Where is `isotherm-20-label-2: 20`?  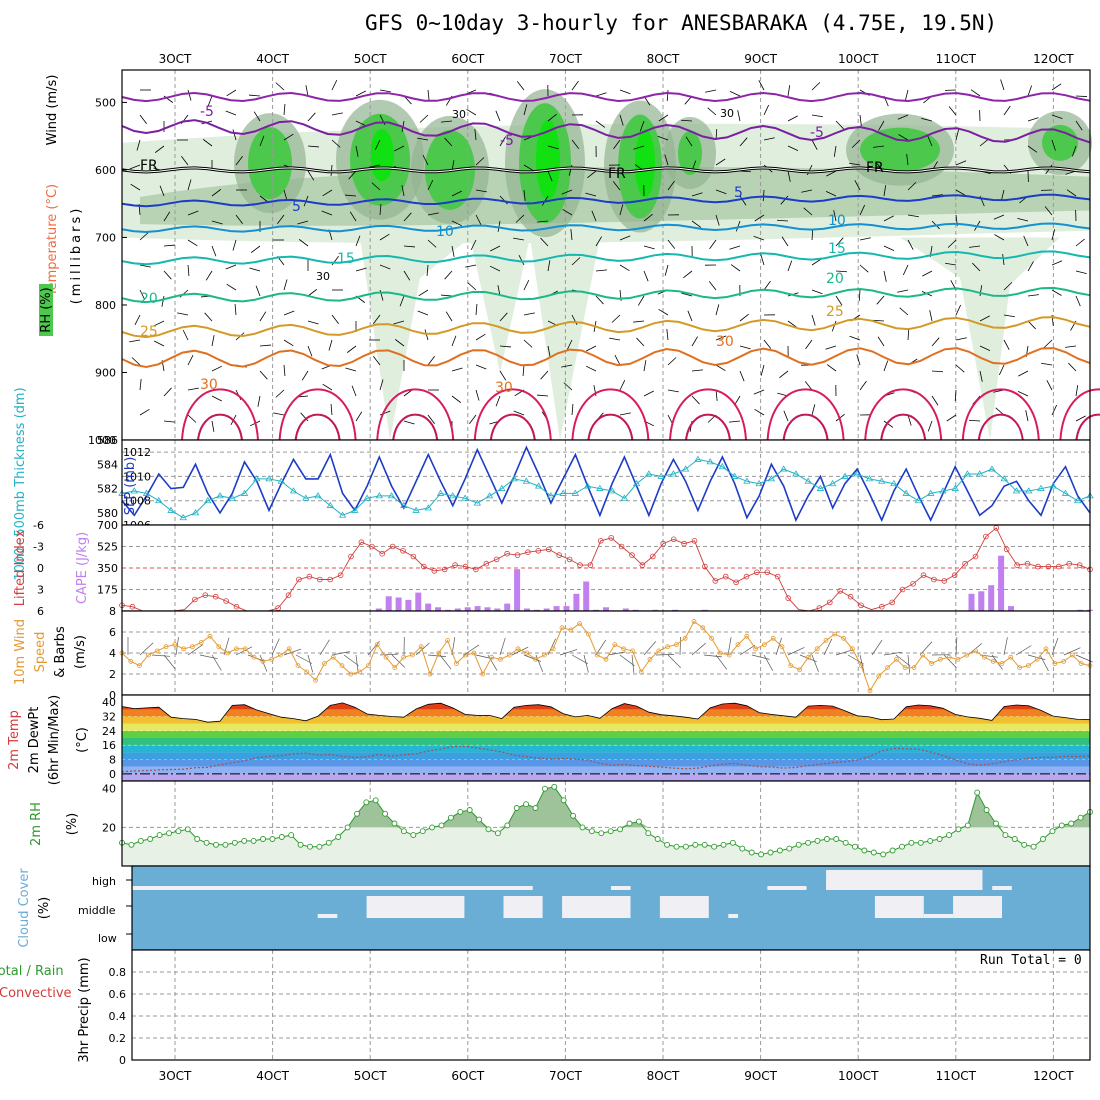
isotherm-20-label-2: 20 is located at coordinates (835, 279).